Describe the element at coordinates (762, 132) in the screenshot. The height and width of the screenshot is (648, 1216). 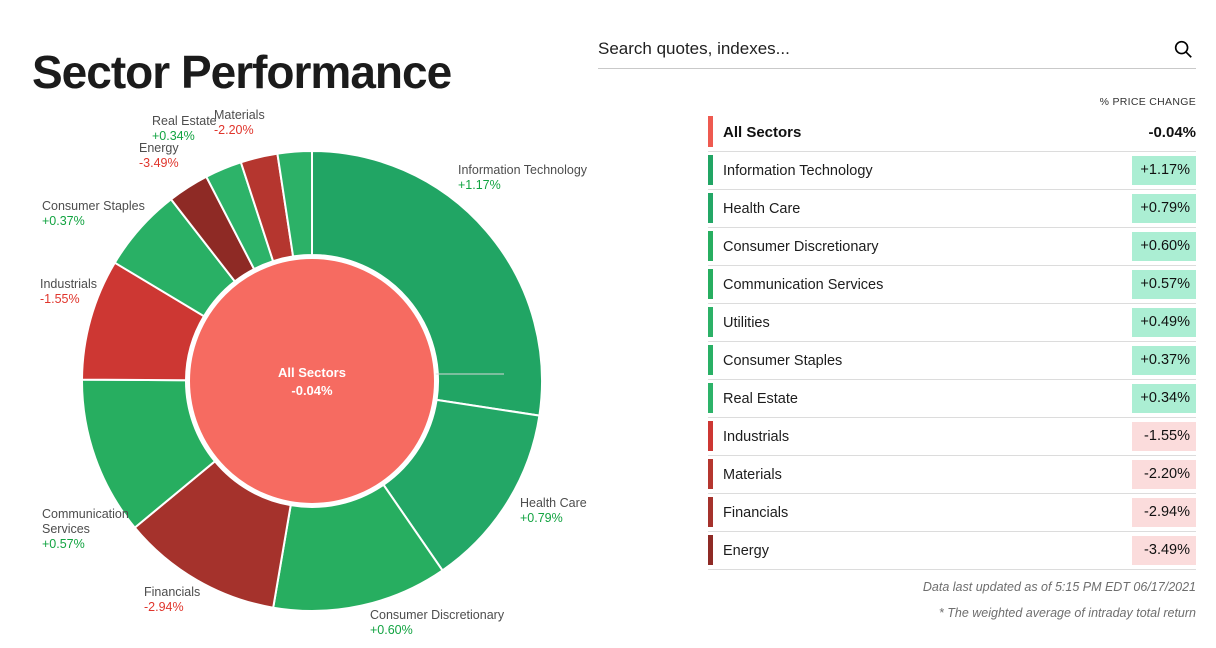
I see `sector-label: All Sectors` at that location.